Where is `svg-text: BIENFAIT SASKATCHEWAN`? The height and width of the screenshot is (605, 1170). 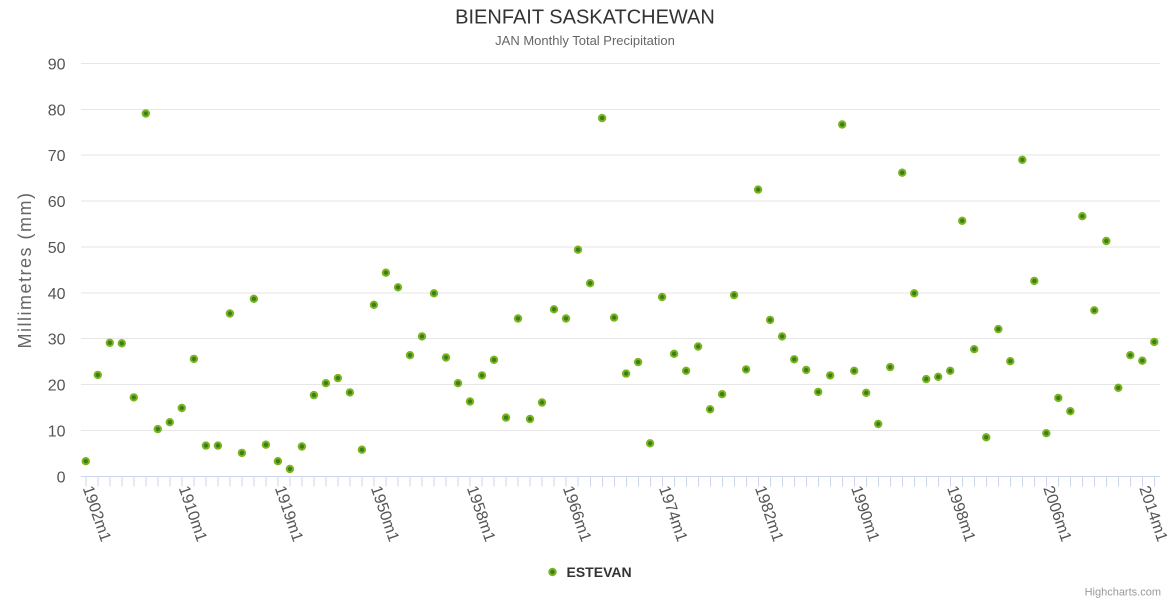
svg-text: BIENFAIT SASKATCHEWAN is located at coordinates (585, 18).